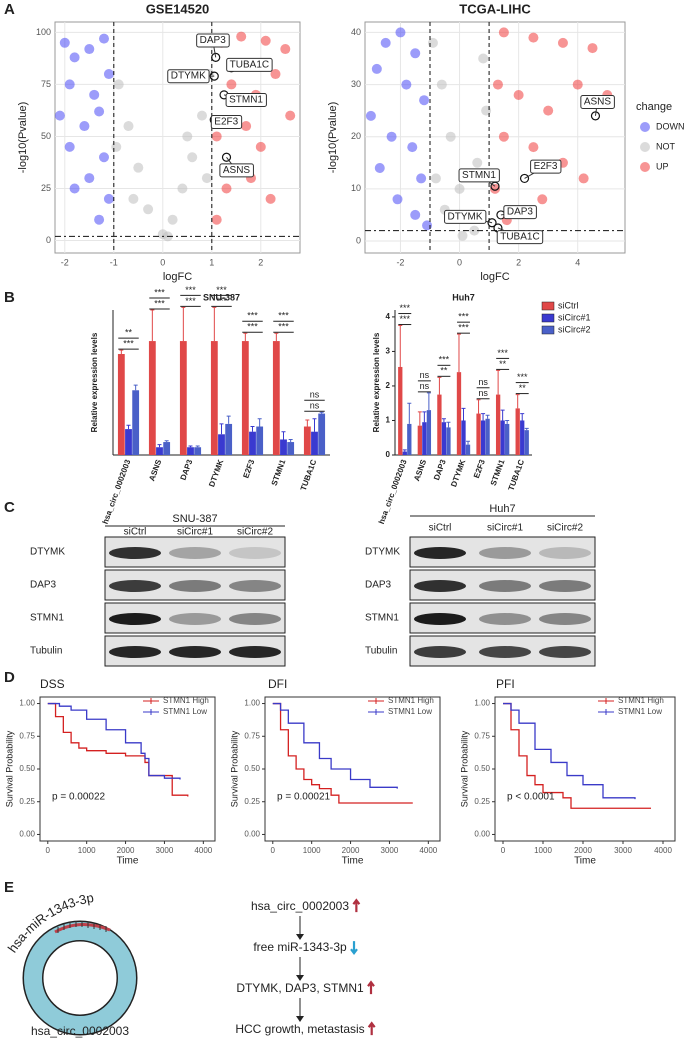 The height and width of the screenshot is (1041, 685). I want to click on panel-label: B, so click(9, 297).